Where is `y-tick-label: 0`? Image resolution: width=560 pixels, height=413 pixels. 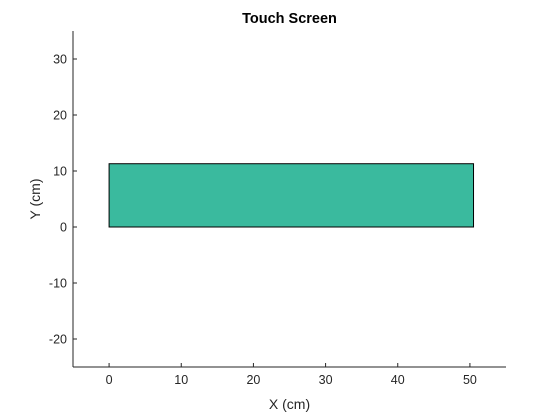 y-tick-label: 0 is located at coordinates (63, 228).